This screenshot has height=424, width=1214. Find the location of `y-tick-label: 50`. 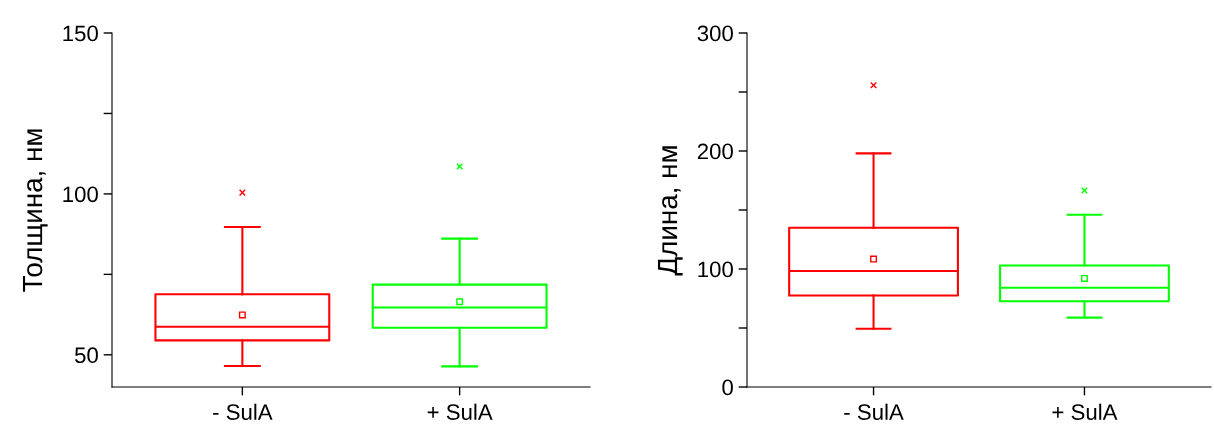

y-tick-label: 50 is located at coordinates (86, 355).